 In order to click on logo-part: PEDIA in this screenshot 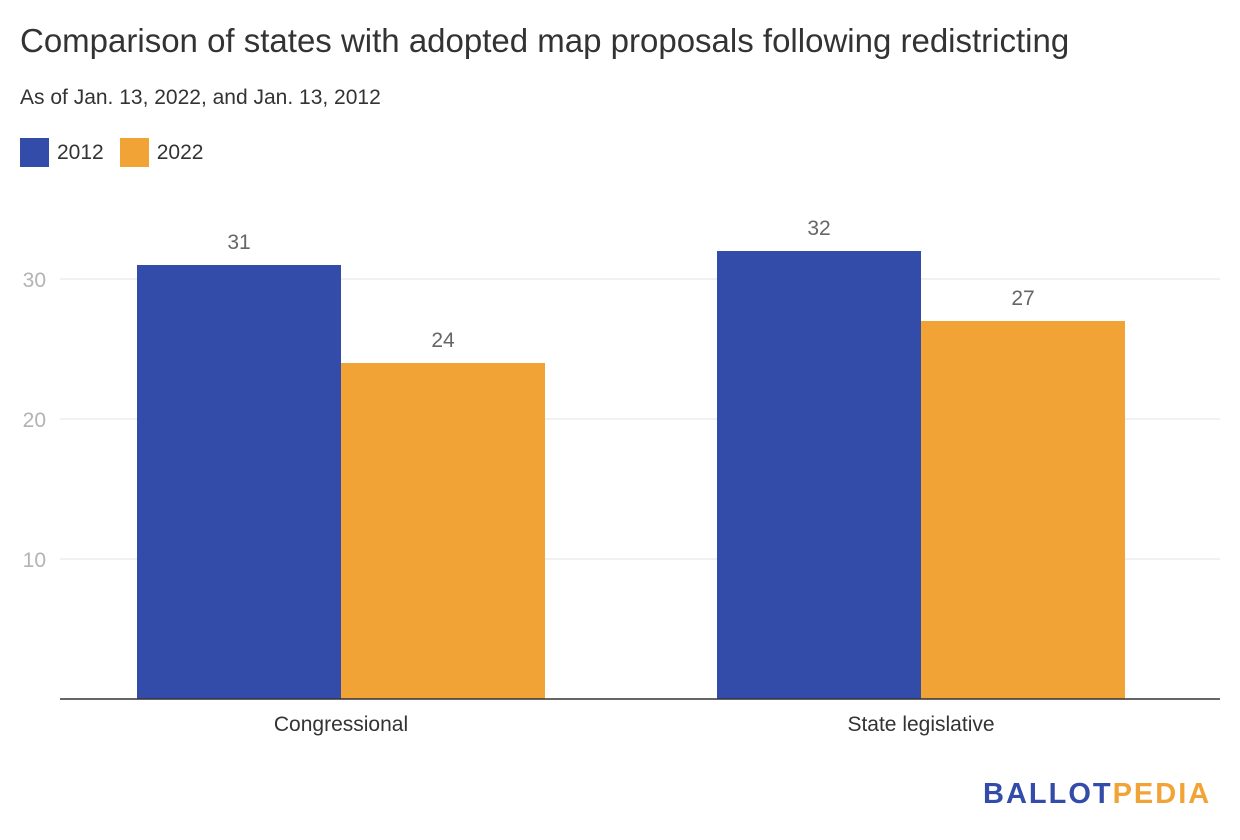, I will do `click(1162, 794)`.